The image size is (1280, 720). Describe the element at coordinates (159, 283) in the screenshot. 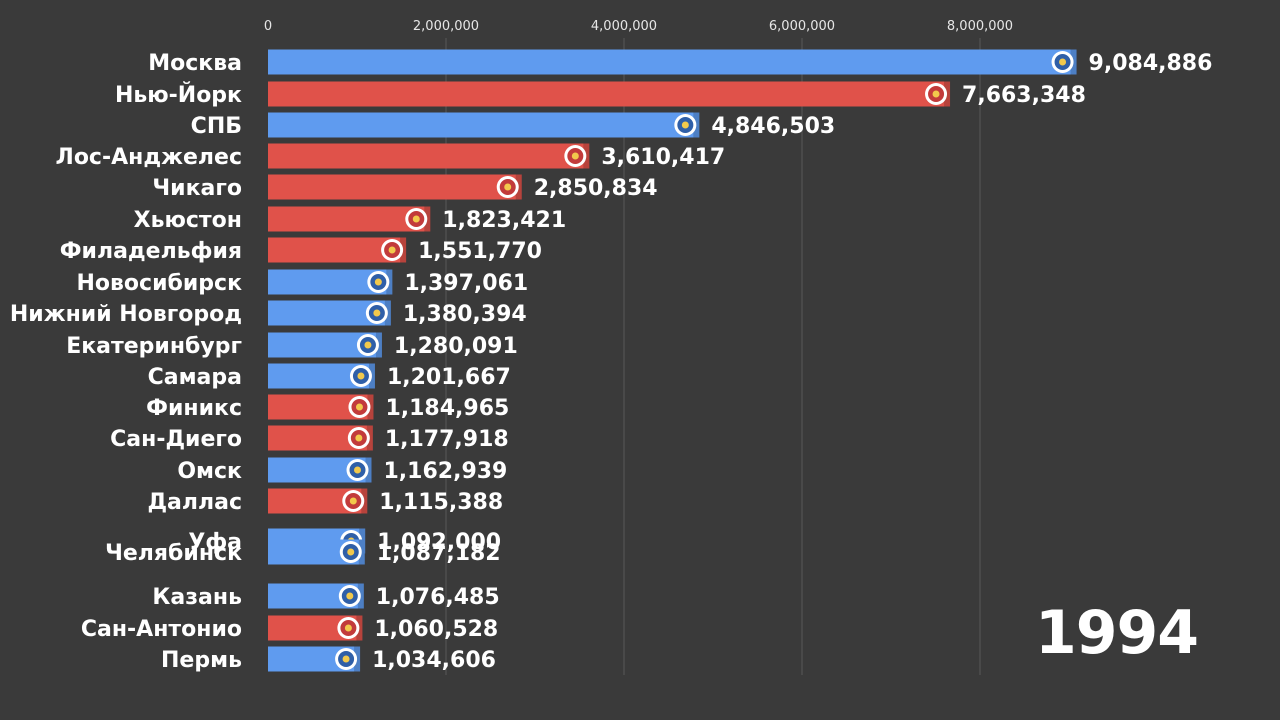

I see `bar-category-label: Новосибирск` at that location.